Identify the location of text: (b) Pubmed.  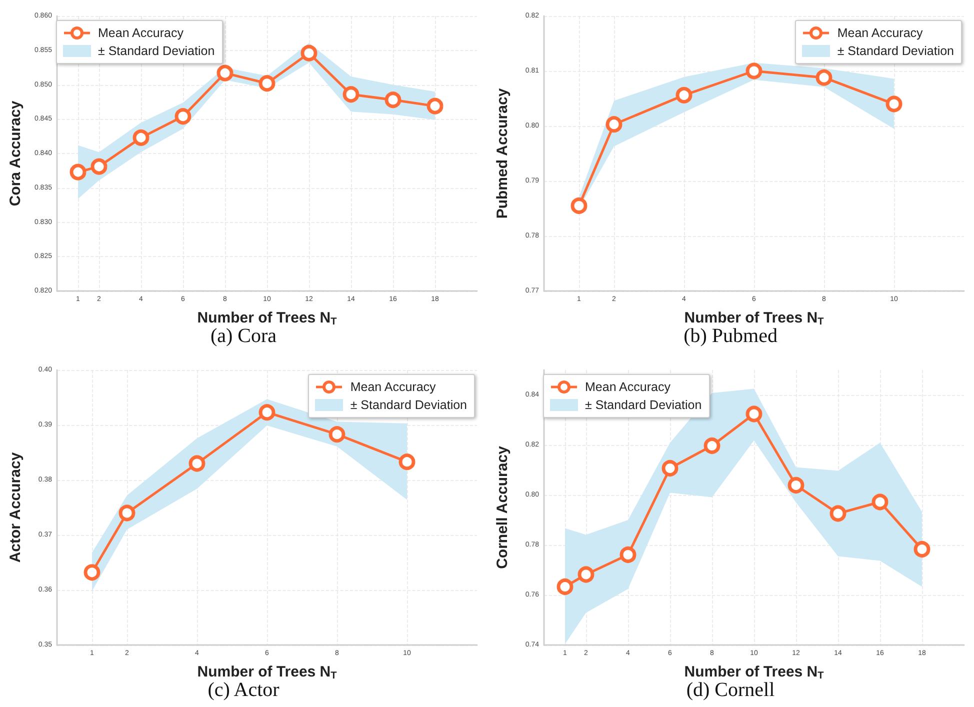
(731, 336).